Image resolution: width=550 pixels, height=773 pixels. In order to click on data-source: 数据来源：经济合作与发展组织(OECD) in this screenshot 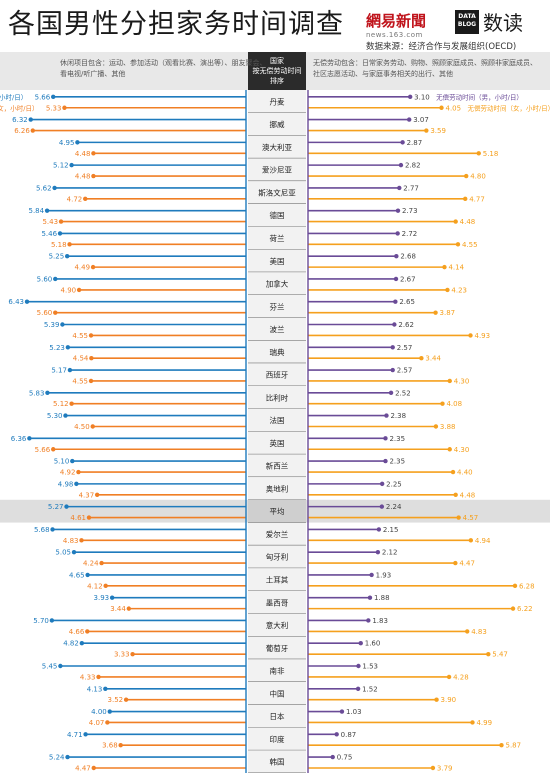, I will do `click(441, 47)`.